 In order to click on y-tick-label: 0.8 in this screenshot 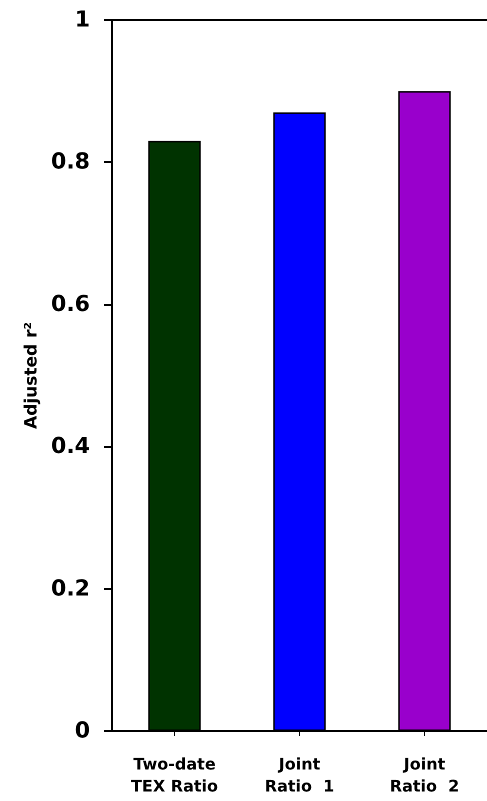, I will do `click(70, 162)`.